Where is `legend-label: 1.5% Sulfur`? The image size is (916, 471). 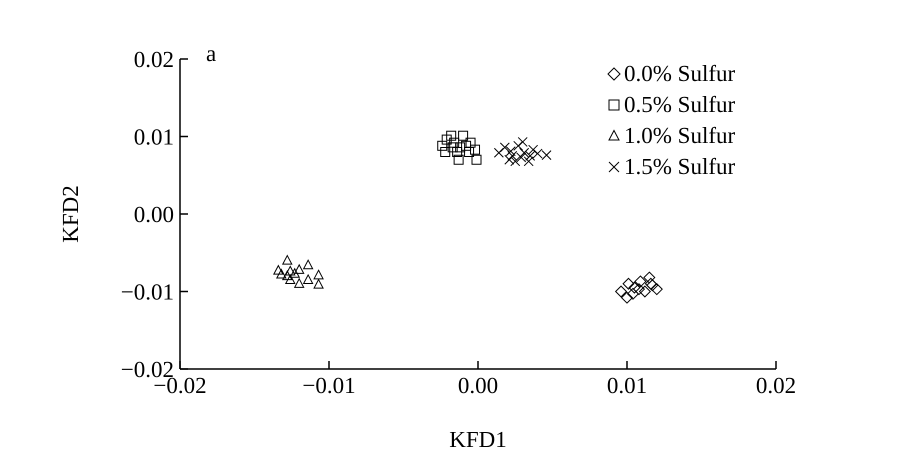 legend-label: 1.5% Sulfur is located at coordinates (680, 166).